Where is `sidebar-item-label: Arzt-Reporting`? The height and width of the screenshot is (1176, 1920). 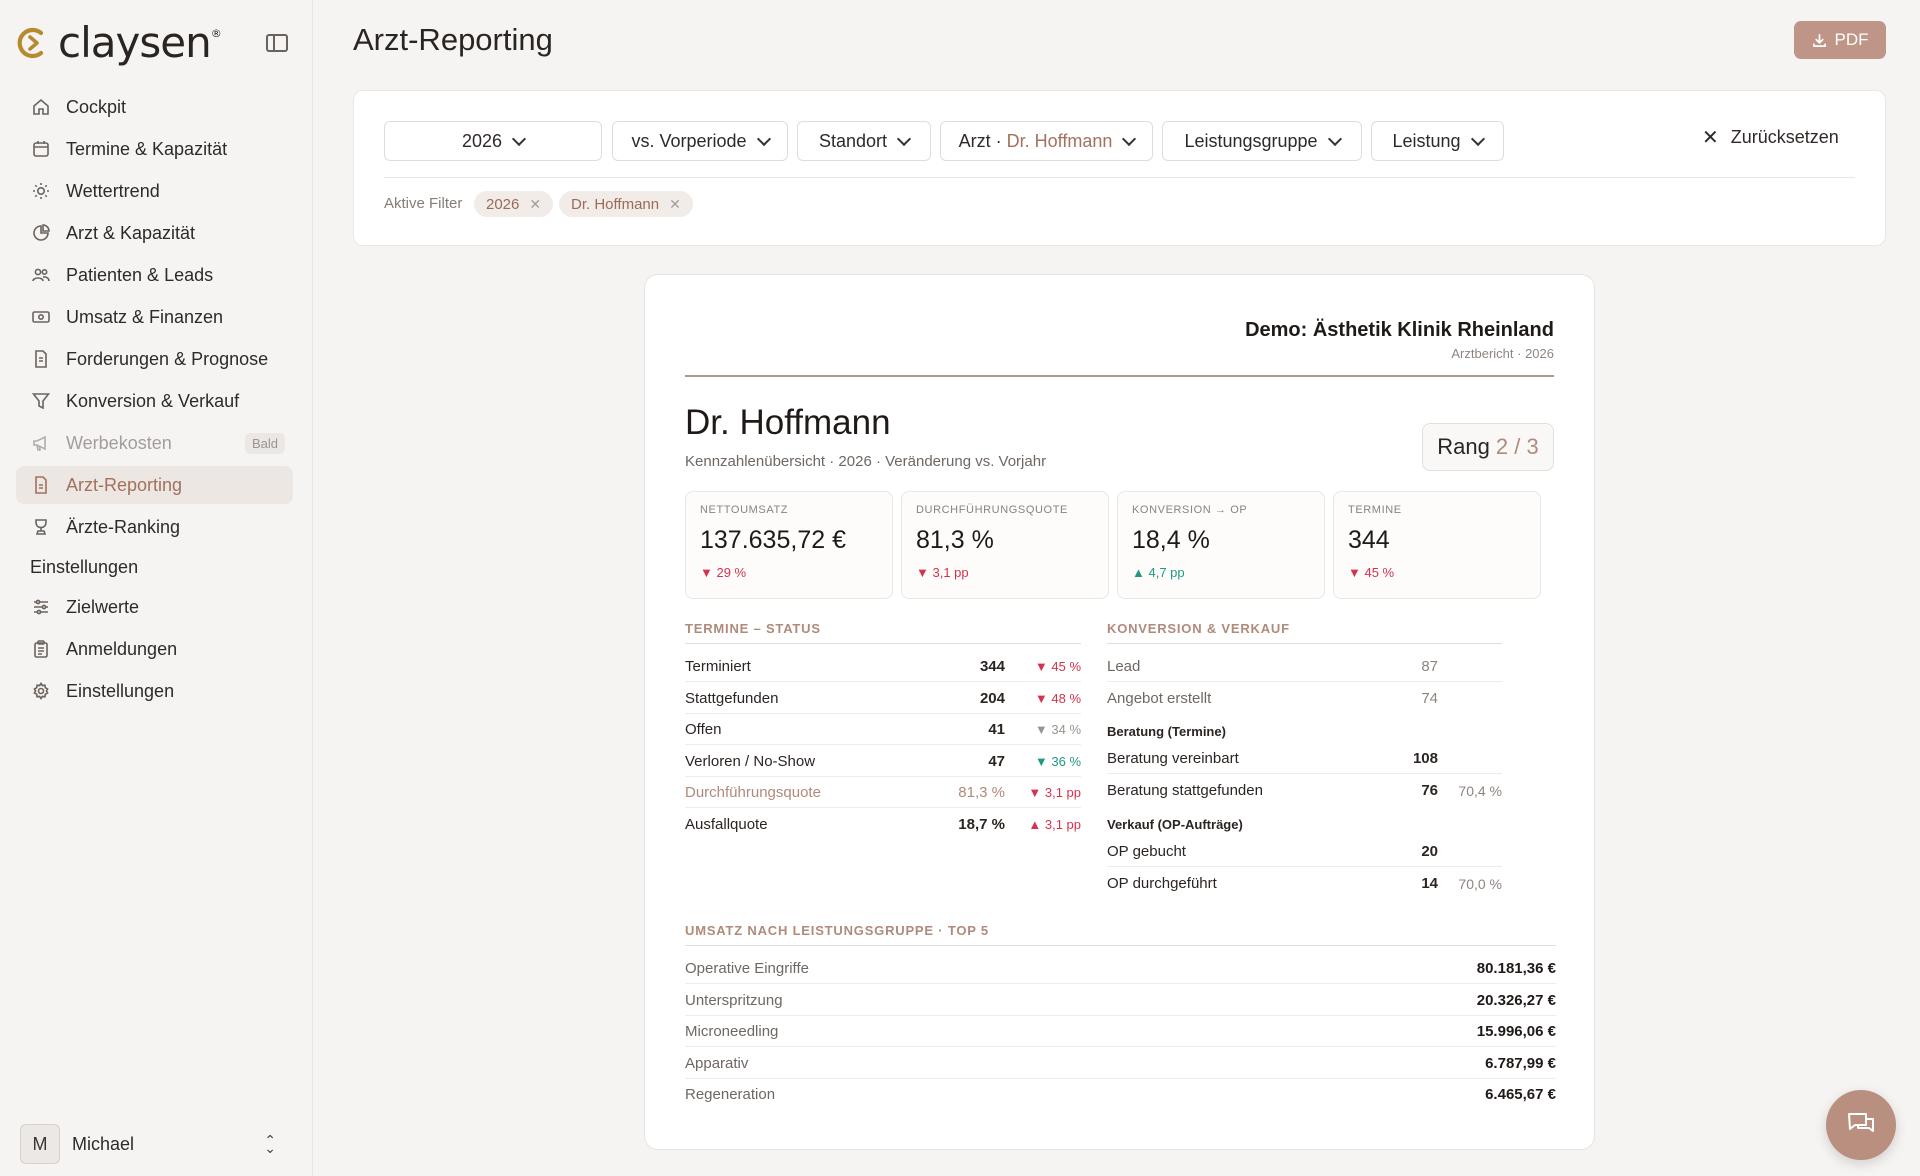 sidebar-item-label: Arzt-Reporting is located at coordinates (124, 484).